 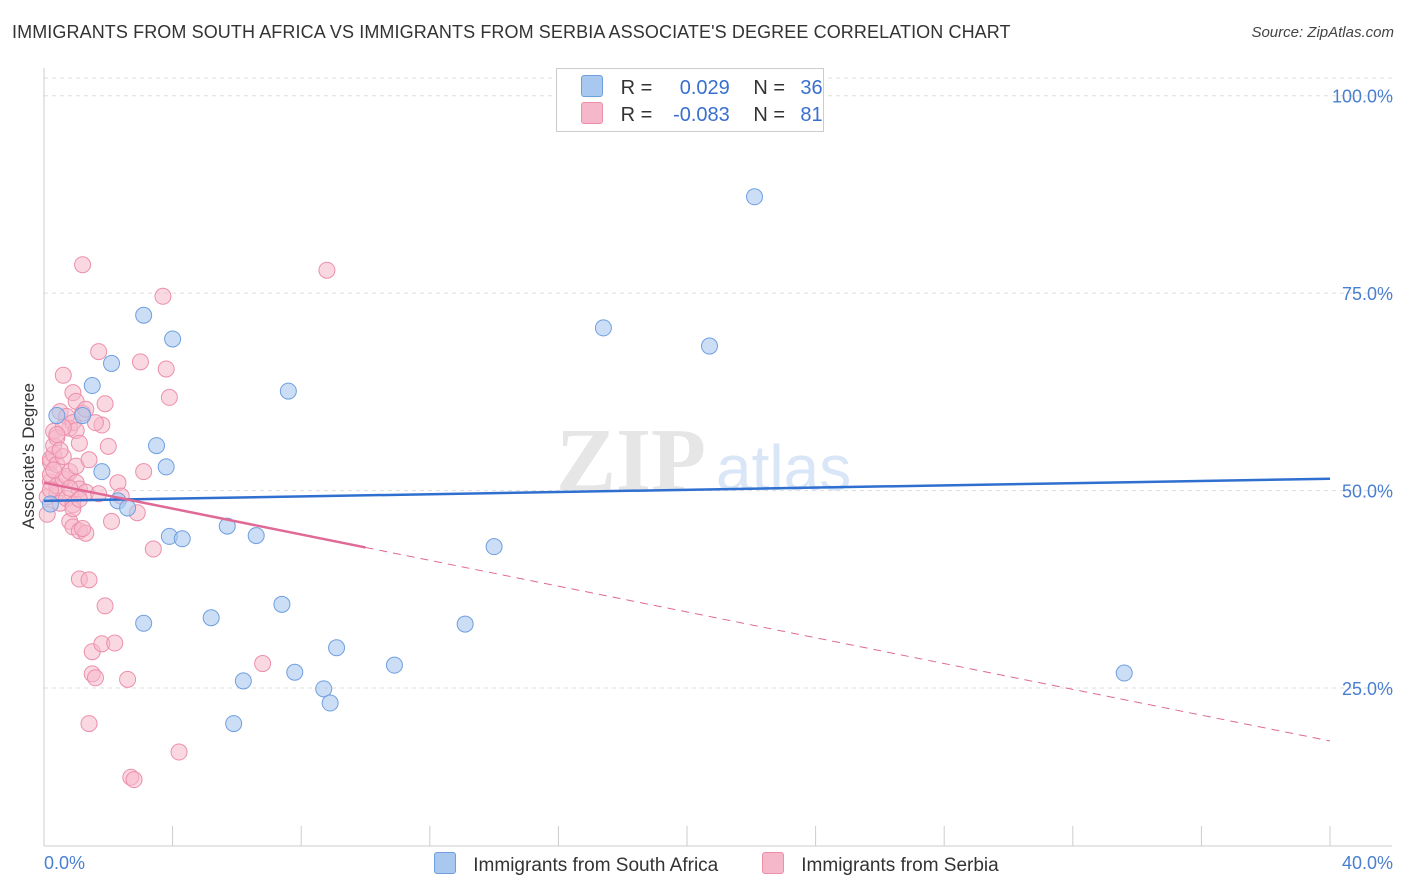 I want to click on legend-r-value: -0.083, so click(x=701, y=115).